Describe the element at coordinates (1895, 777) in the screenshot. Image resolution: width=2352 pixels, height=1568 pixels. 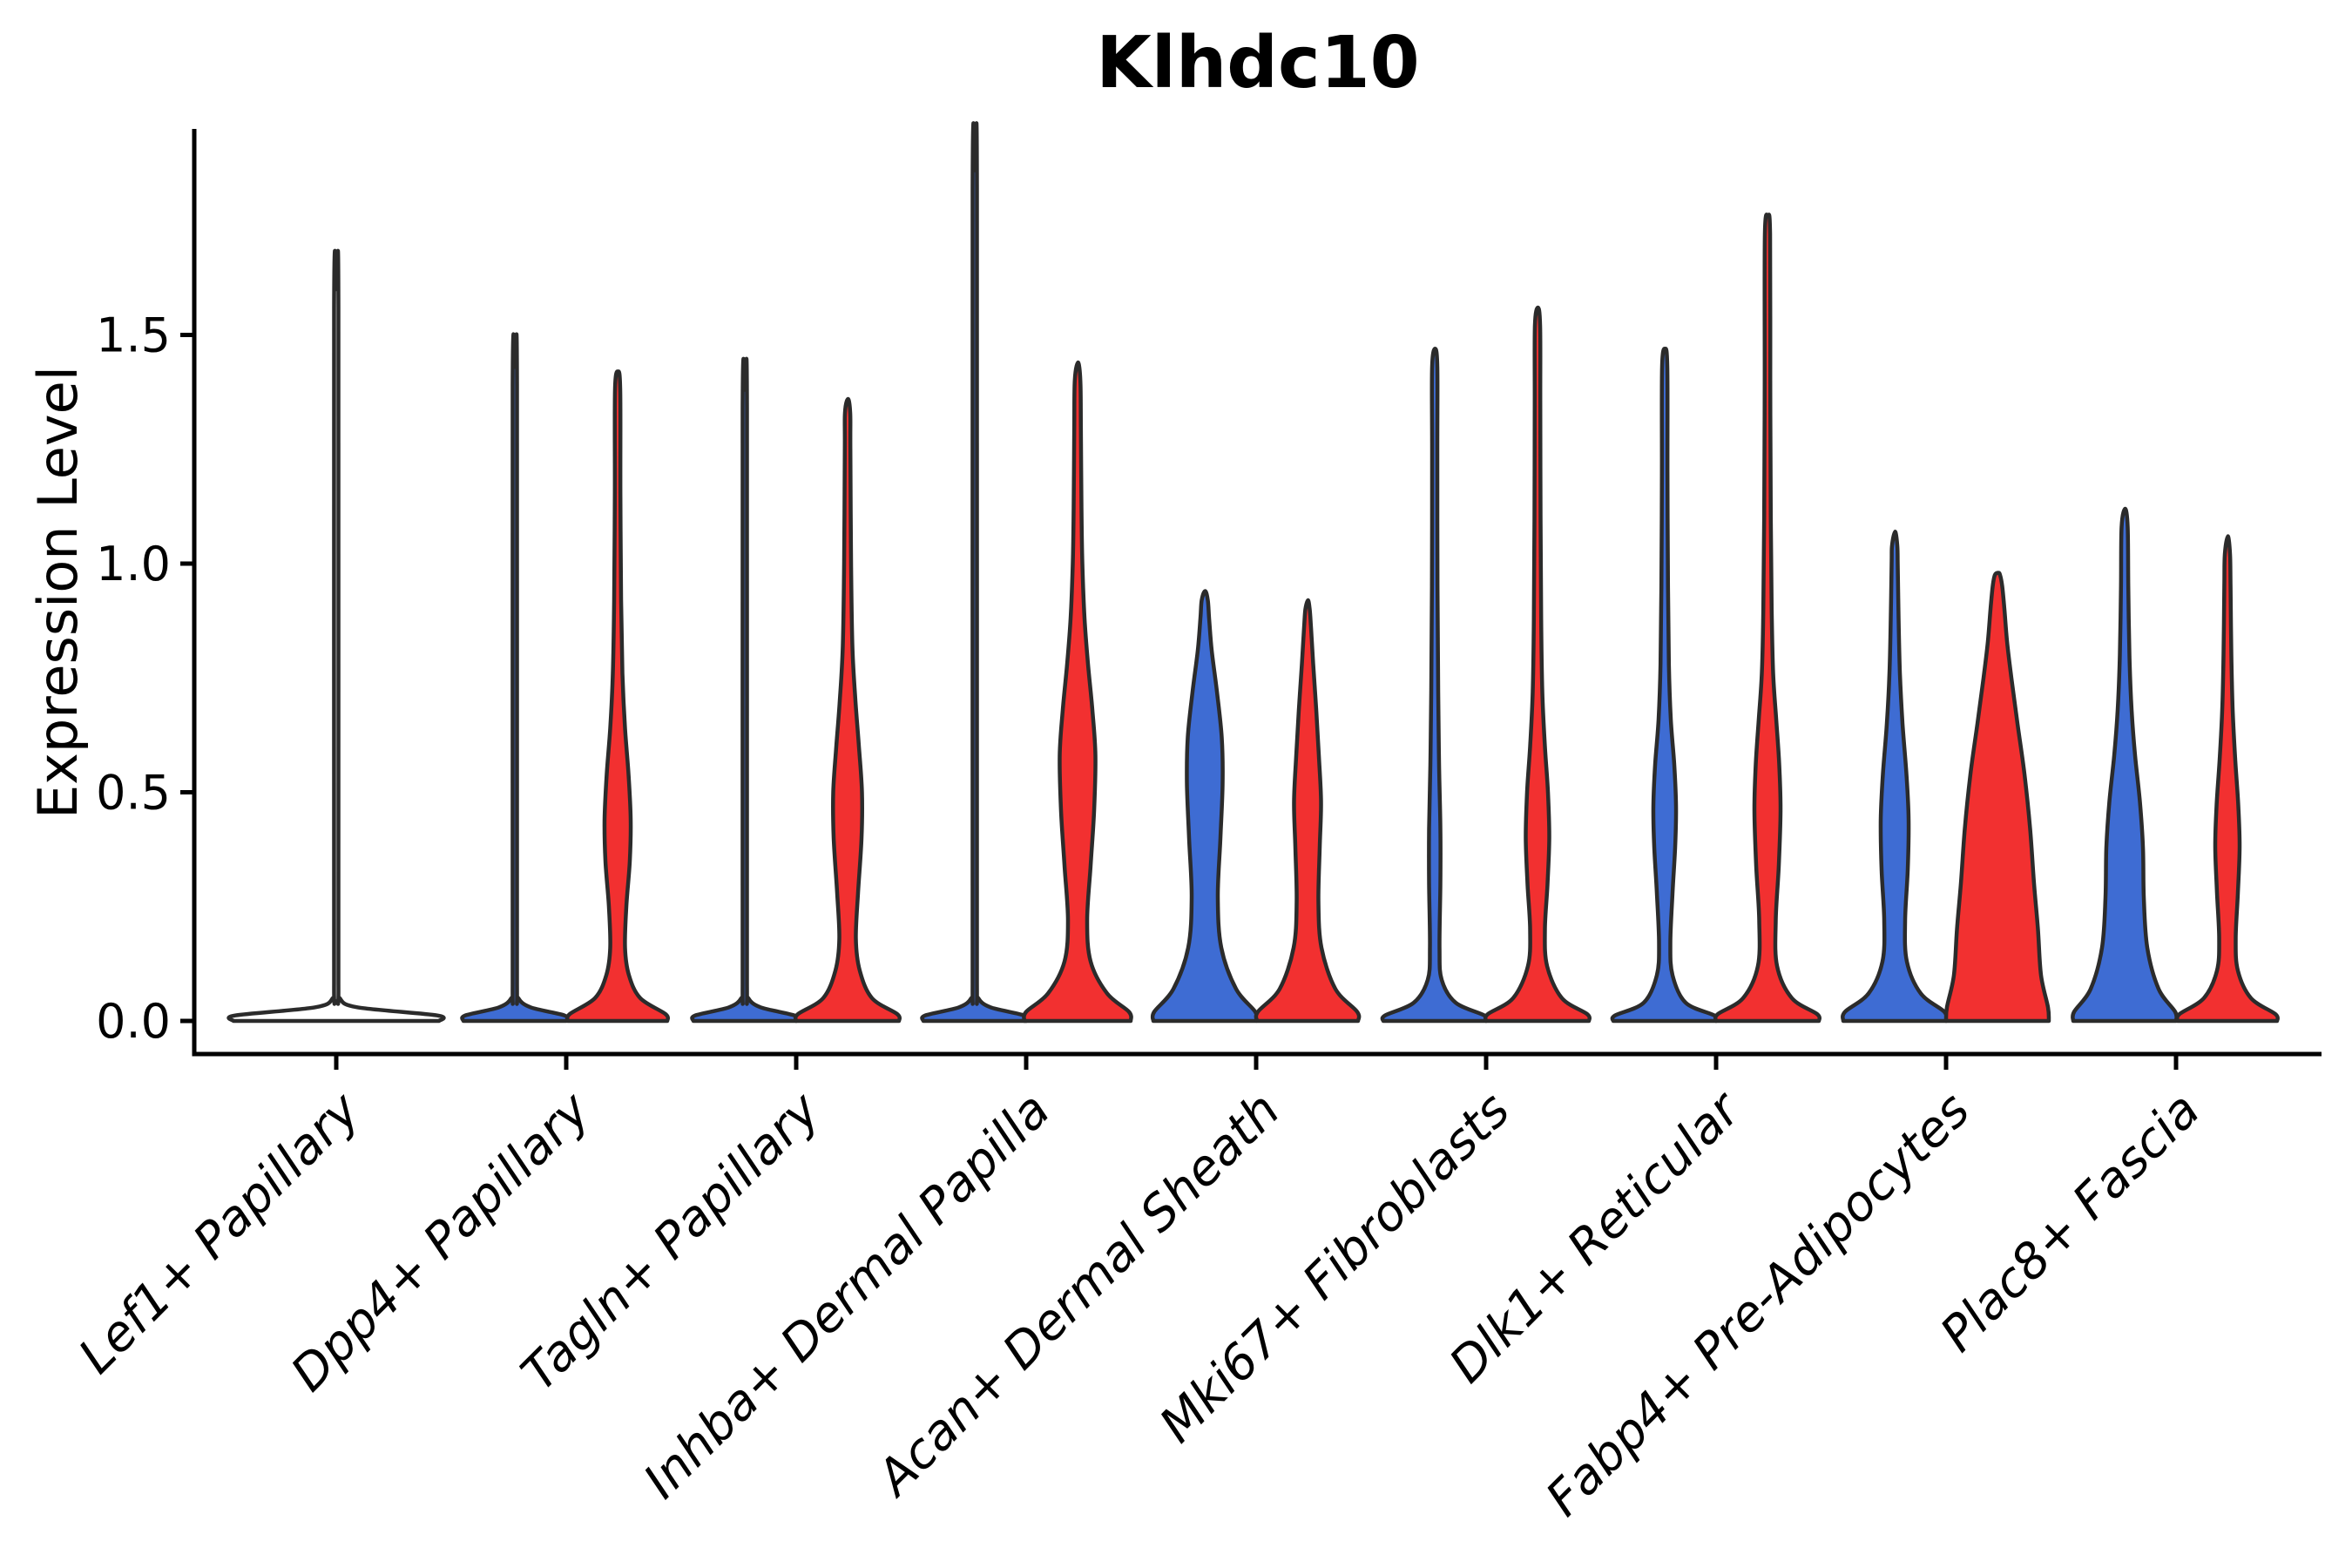
I see `violin-blue-fabp4-pre-adipocytes` at that location.